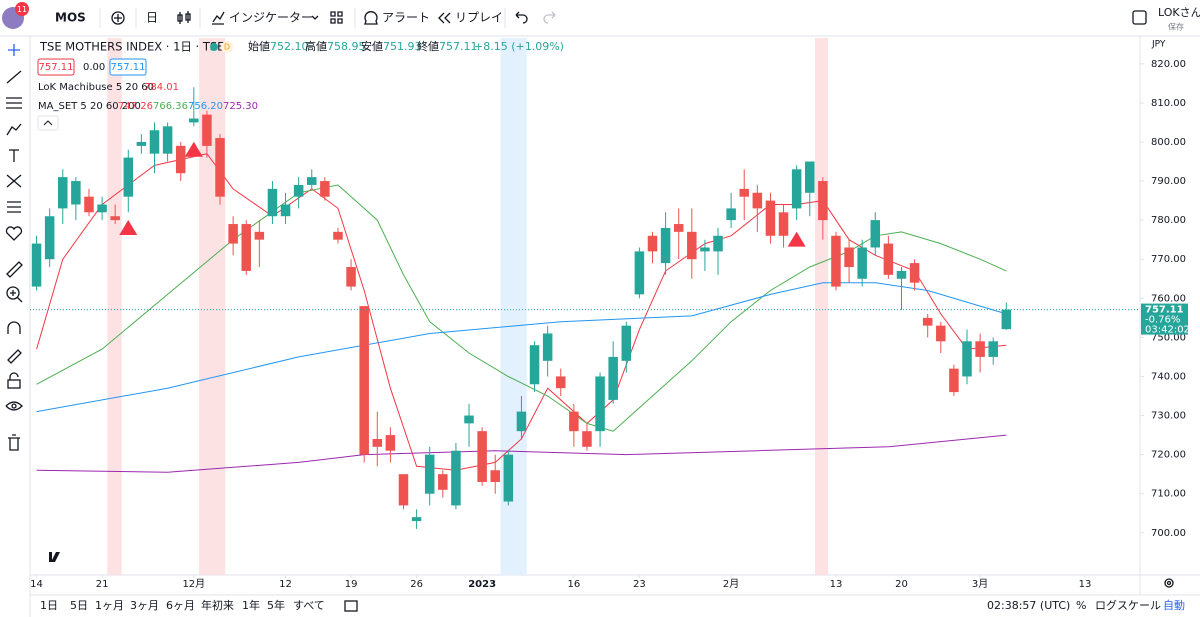  What do you see at coordinates (1176, 27) in the screenshot?
I see `save: 保存` at bounding box center [1176, 27].